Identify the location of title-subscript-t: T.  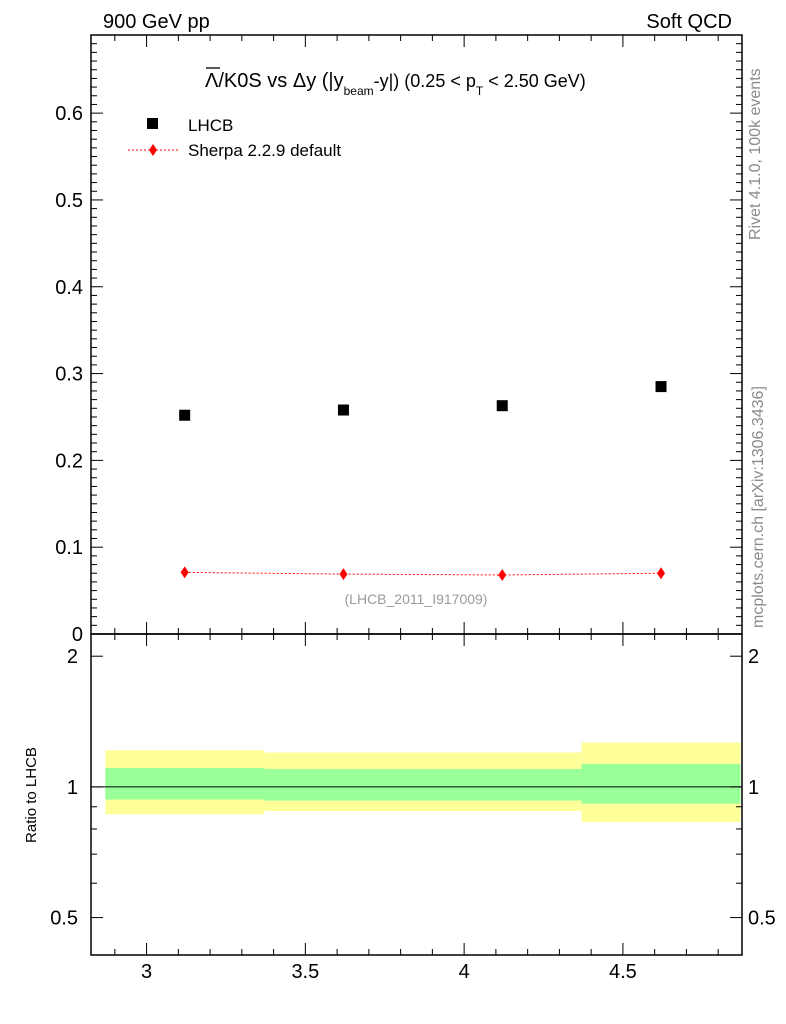
(480, 91).